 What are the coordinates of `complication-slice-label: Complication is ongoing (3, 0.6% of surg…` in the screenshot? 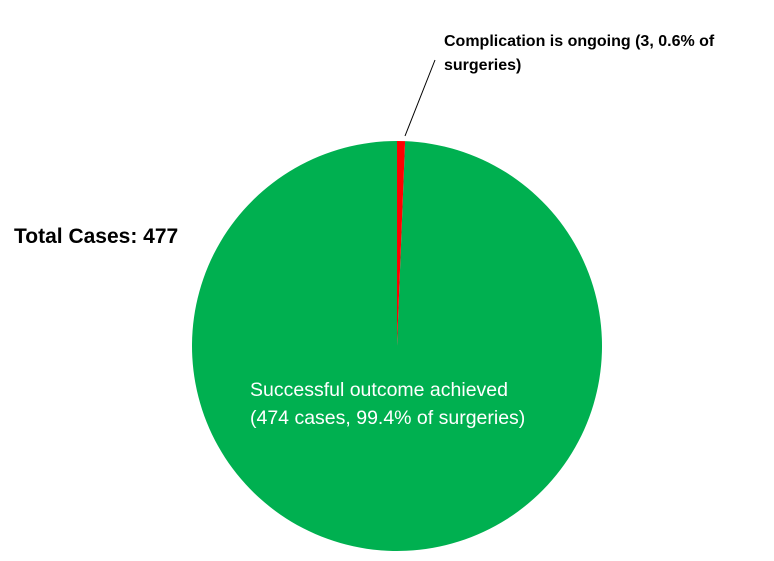 It's located at (581, 53).